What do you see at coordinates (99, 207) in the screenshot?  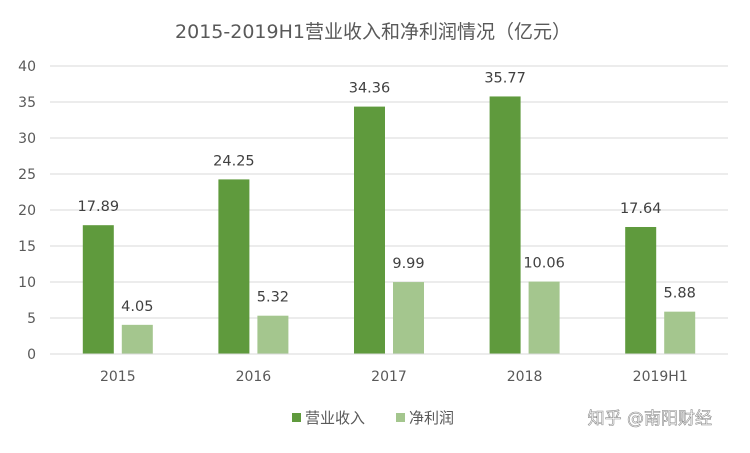 I see `data-label: 17.89` at bounding box center [99, 207].